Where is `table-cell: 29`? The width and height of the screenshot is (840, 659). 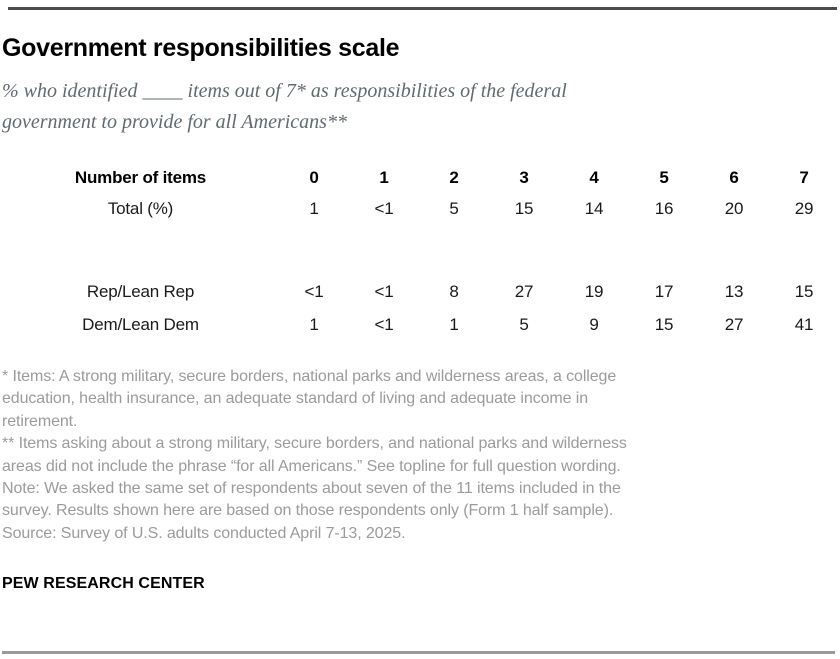 table-cell: 29 is located at coordinates (804, 208).